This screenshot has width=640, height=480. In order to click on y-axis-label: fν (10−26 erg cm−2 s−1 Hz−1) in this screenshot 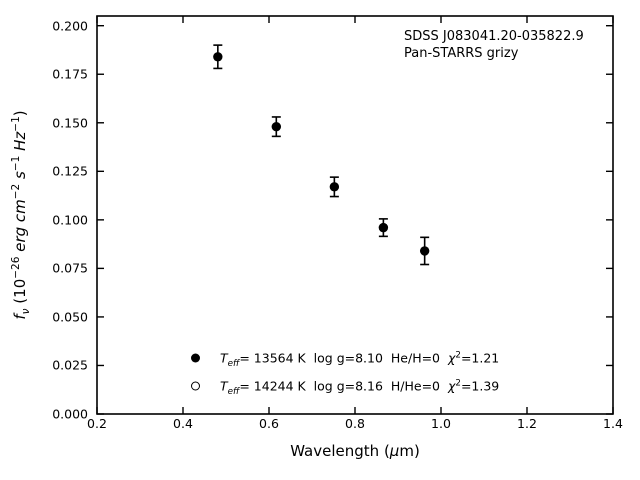, I will do `click(21, 215)`.